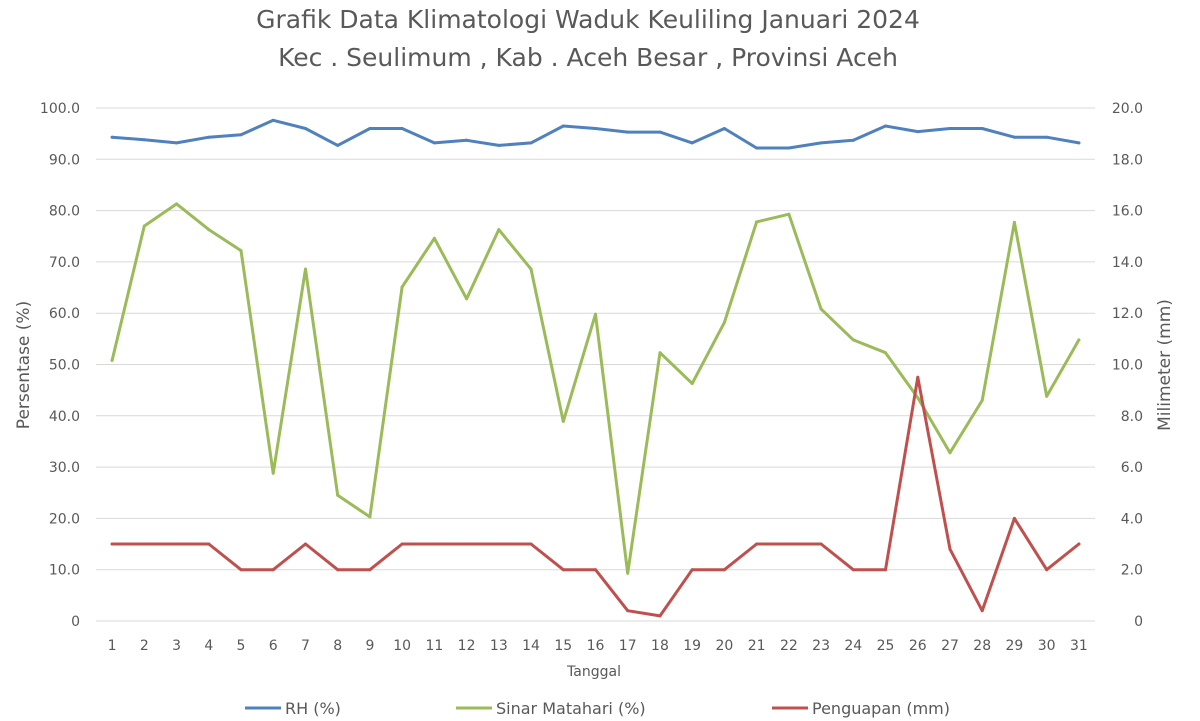 The width and height of the screenshot is (1200, 721). I want to click on y-right-tick-label: 8.0, so click(1132, 417).